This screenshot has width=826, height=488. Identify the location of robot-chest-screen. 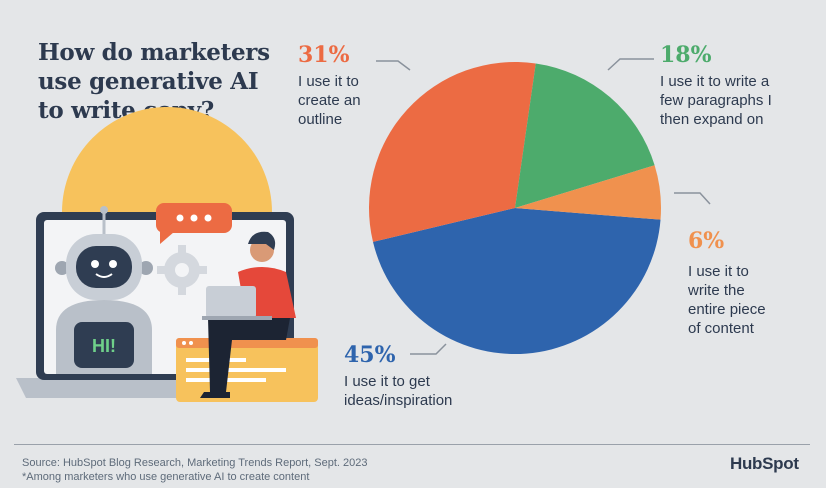
(104, 345).